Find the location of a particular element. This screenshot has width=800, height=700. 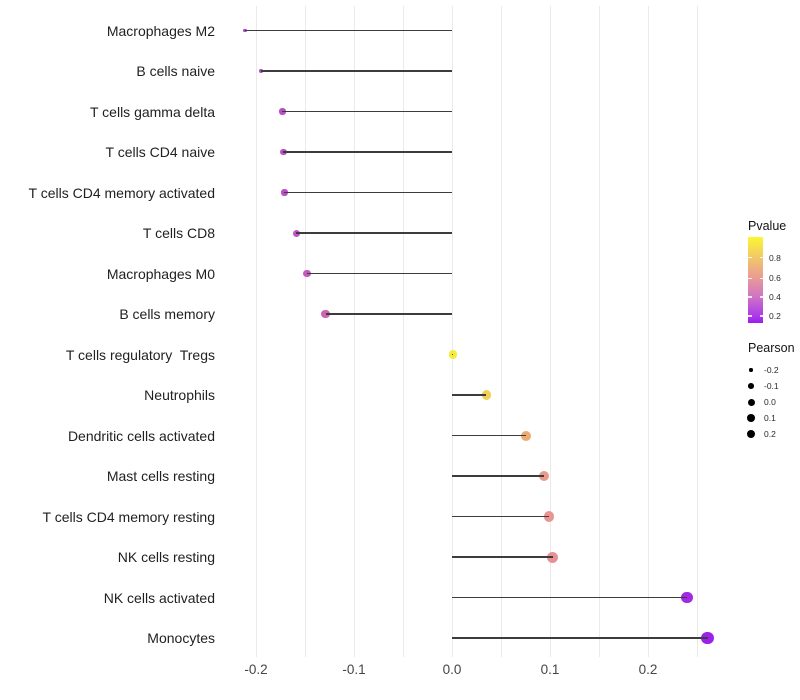

legend-size-label: 0.1 is located at coordinates (770, 417).